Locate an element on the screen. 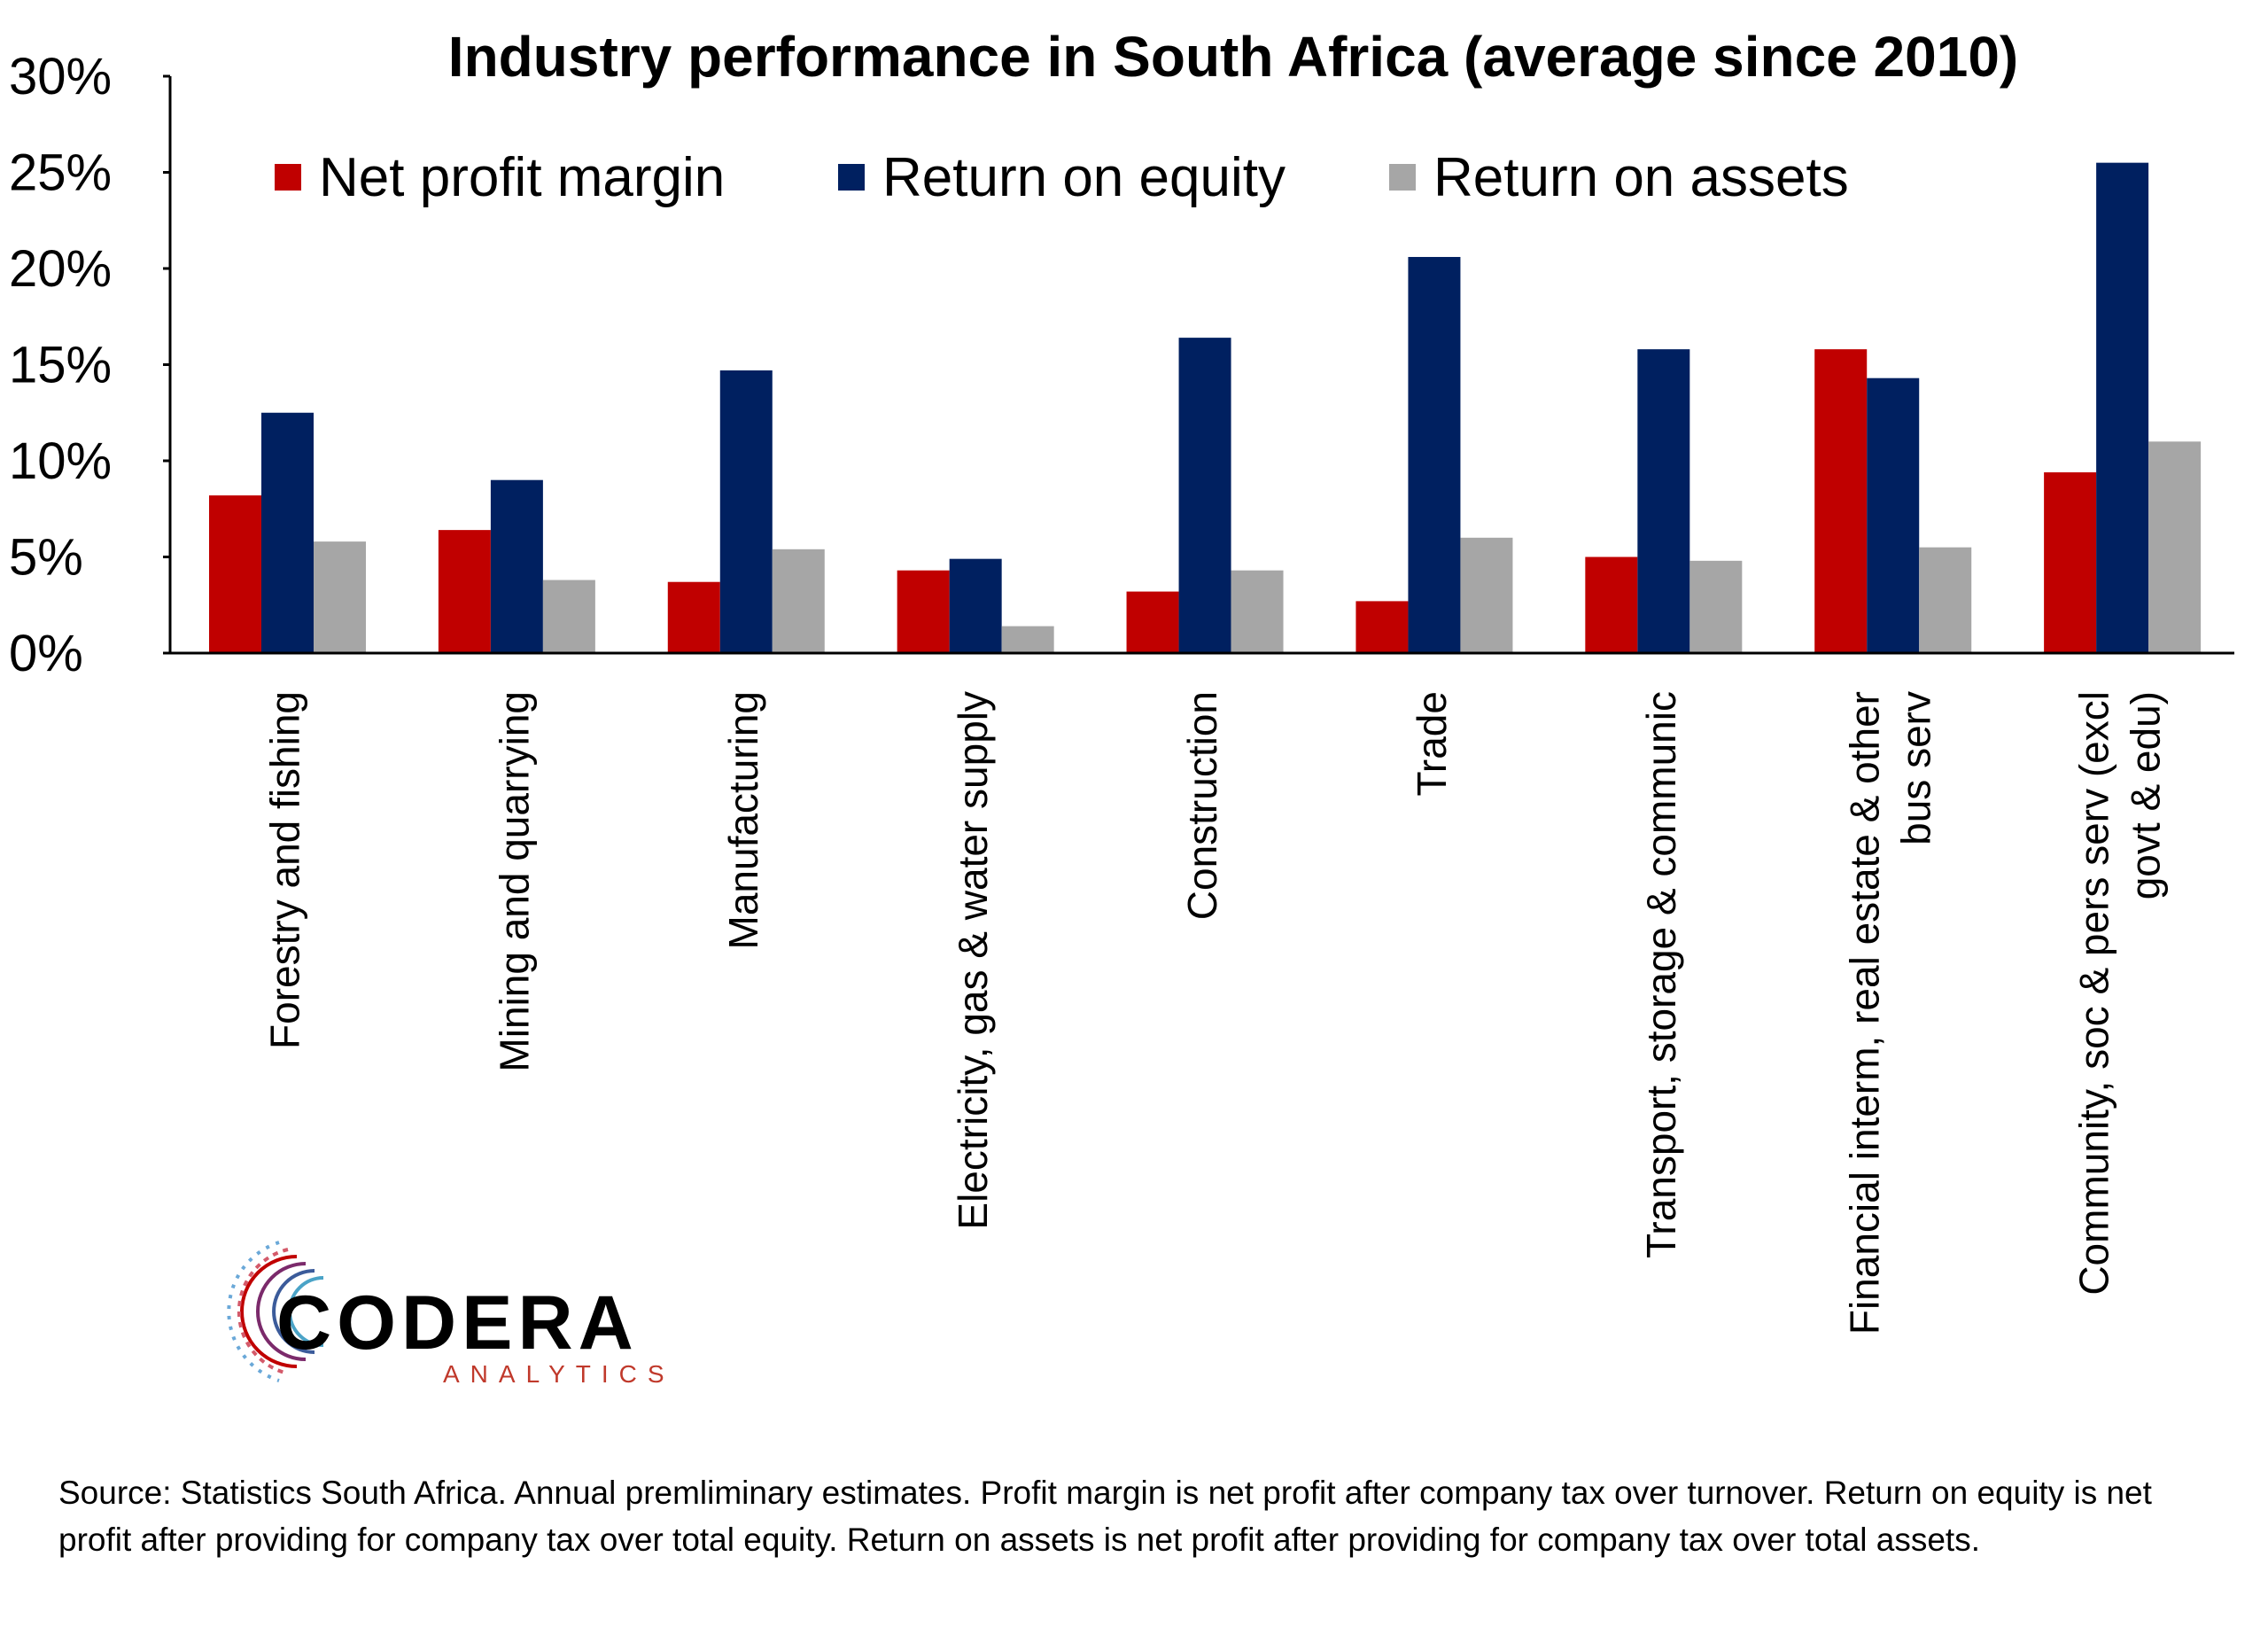 The image size is (2268, 1650). y-tick-label: 20% is located at coordinates (60, 269).